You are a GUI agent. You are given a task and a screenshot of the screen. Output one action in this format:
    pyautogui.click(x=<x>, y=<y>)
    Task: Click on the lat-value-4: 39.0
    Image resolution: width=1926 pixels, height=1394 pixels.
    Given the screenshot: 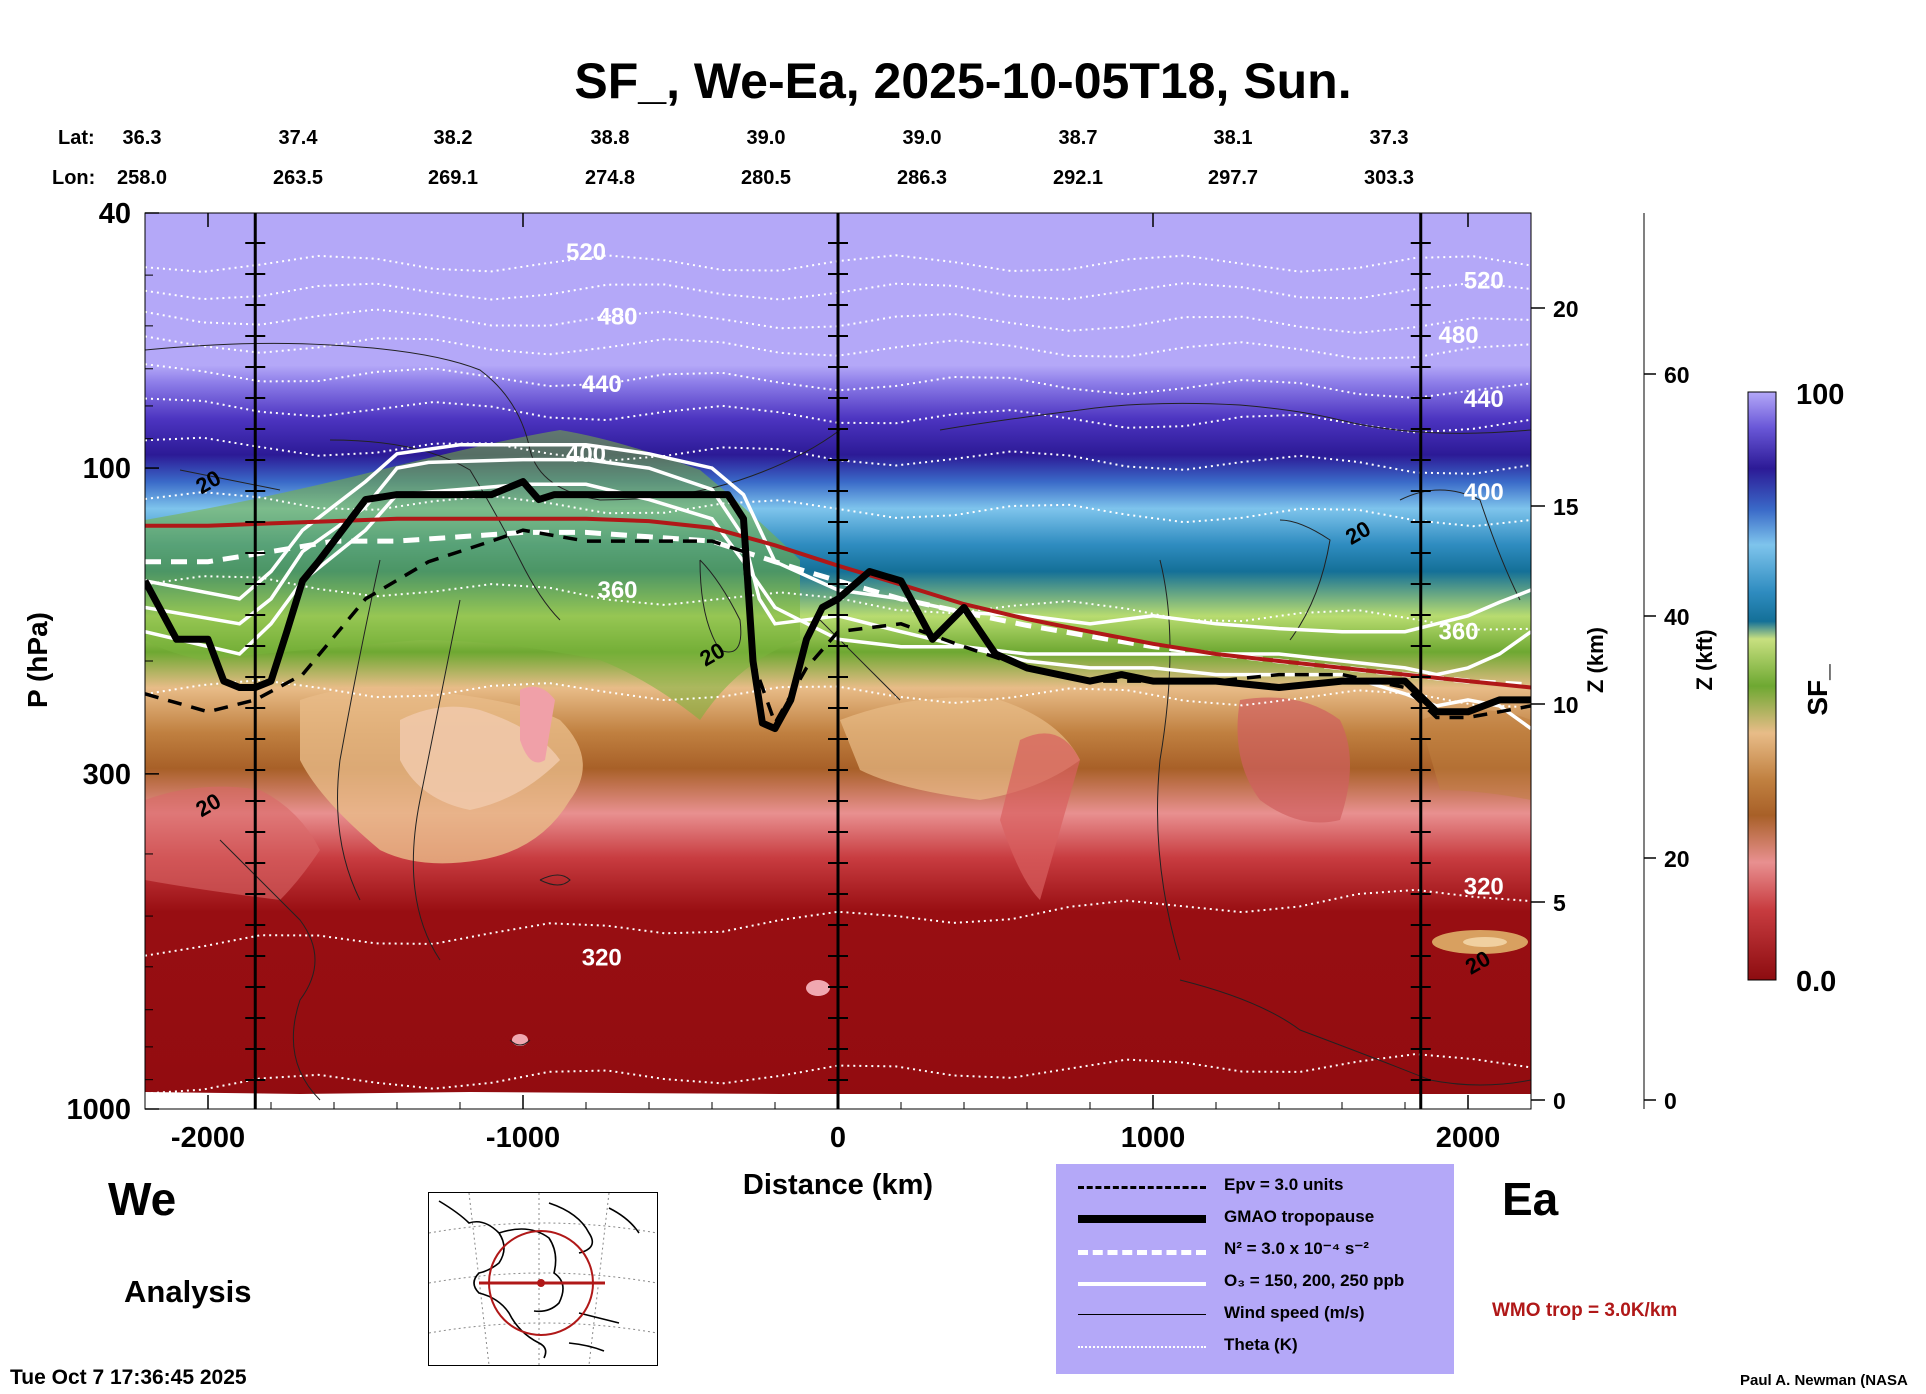 What is the action you would take?
    pyautogui.click(x=766, y=138)
    